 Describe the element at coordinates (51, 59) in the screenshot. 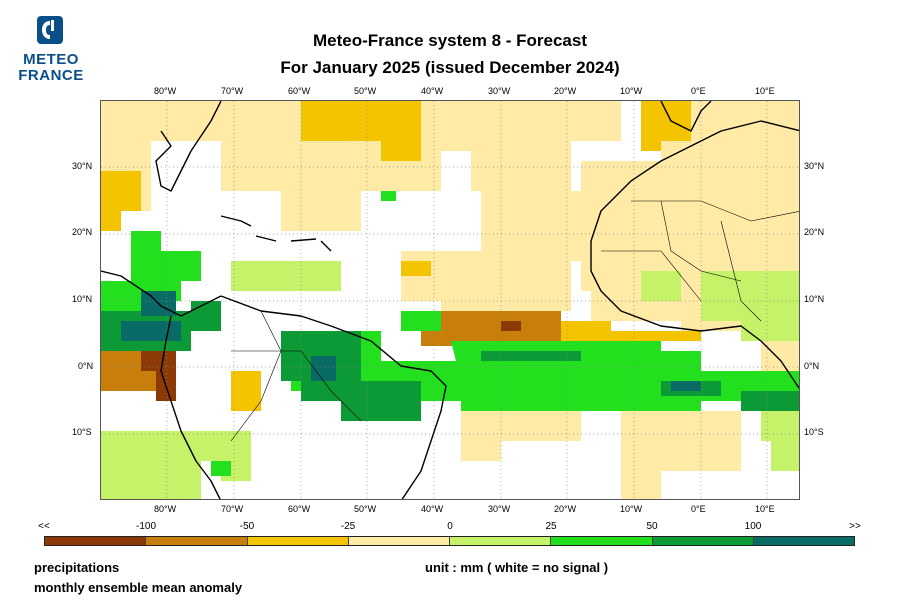

I see `logo-text-line1: METEO` at that location.